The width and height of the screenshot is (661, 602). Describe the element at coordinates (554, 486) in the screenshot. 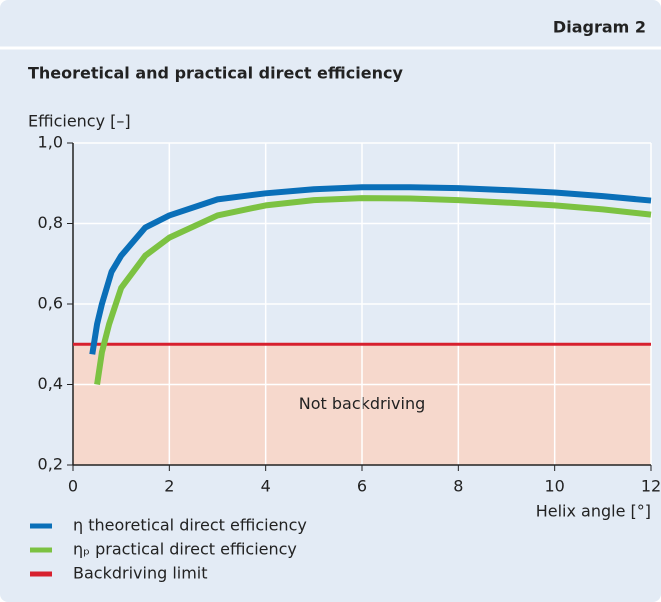

I see `x-tick-label: 10` at that location.